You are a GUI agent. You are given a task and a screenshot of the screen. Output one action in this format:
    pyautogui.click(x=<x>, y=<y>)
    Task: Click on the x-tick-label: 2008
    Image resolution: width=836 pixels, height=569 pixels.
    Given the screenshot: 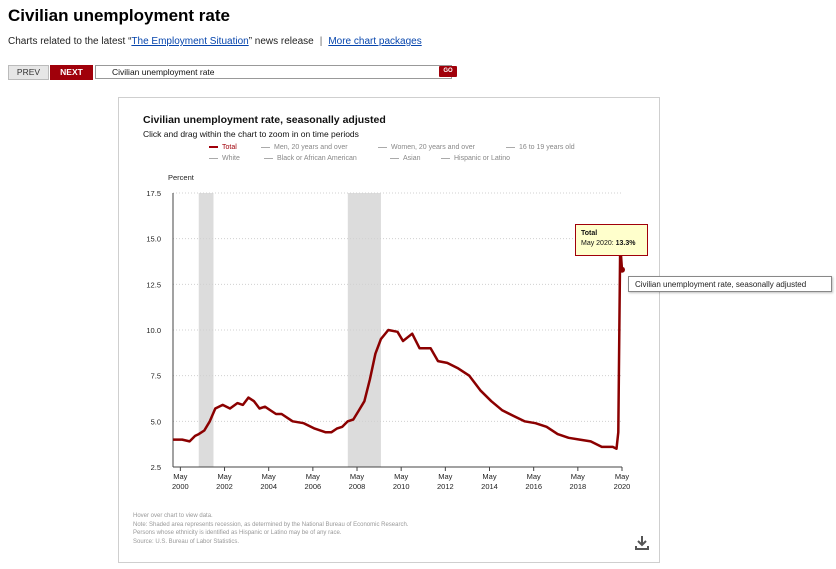 What is the action you would take?
    pyautogui.click(x=357, y=486)
    